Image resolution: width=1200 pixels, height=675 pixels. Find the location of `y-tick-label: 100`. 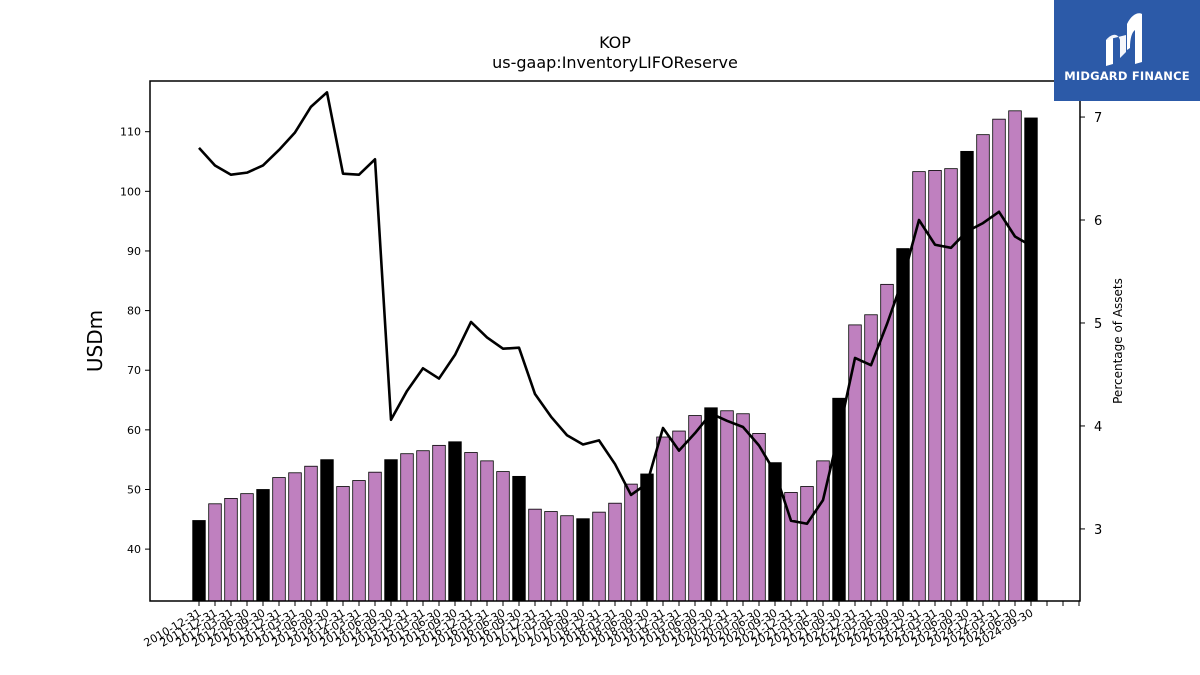

y-tick-label: 100 is located at coordinates (130, 191).